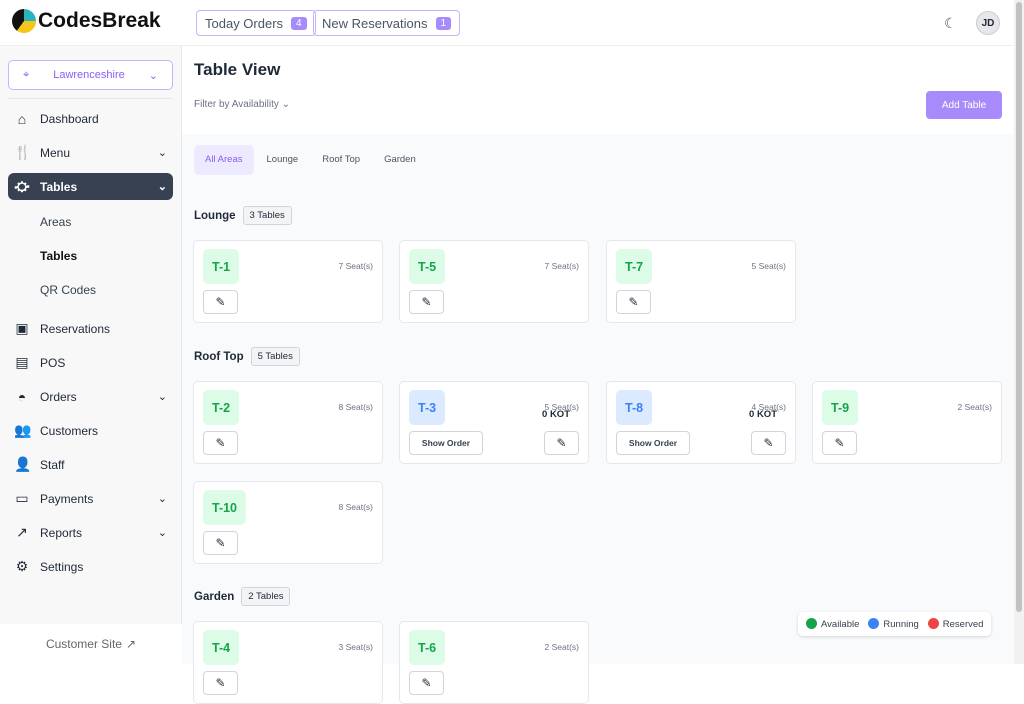  I want to click on sidebar-item-customers: 👥 Customers, so click(90, 430).